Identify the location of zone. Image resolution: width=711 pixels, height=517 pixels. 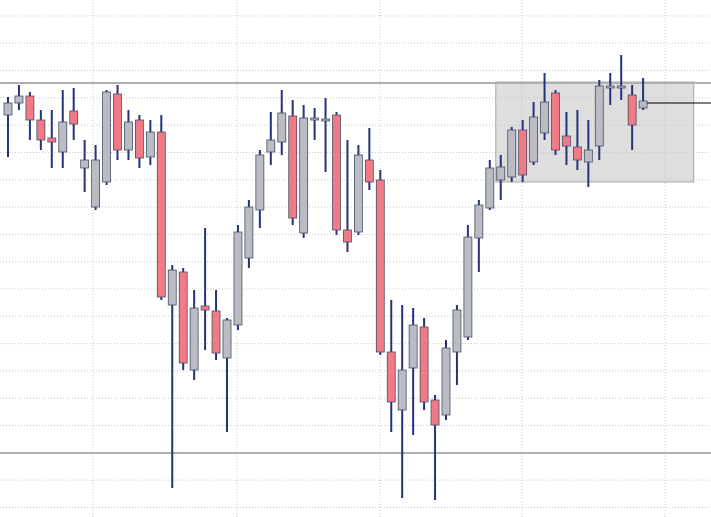
(595, 132).